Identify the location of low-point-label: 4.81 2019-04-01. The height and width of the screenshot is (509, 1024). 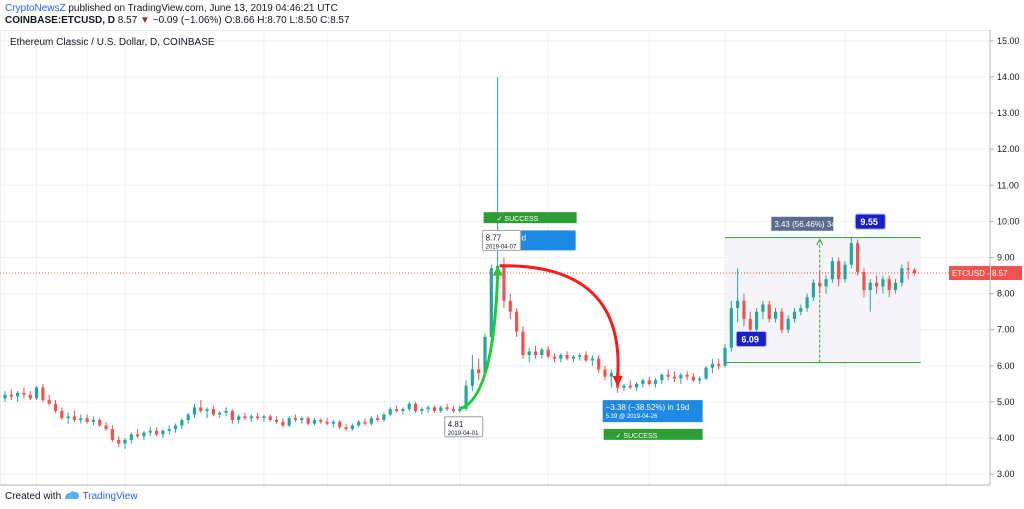
(464, 427).